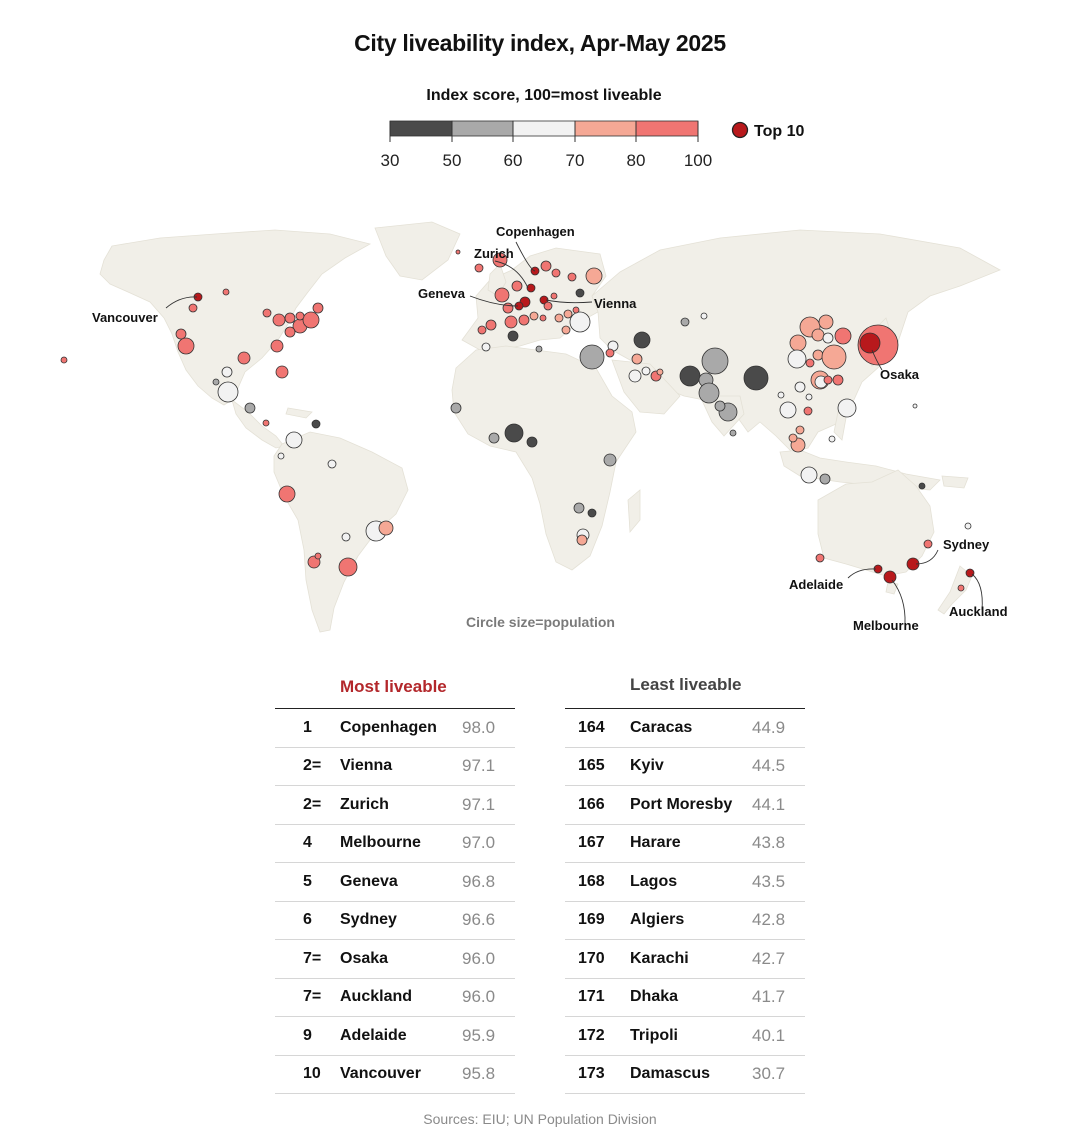 The height and width of the screenshot is (1138, 1080). What do you see at coordinates (442, 293) in the screenshot?
I see `city-label-geneva: Geneva` at bounding box center [442, 293].